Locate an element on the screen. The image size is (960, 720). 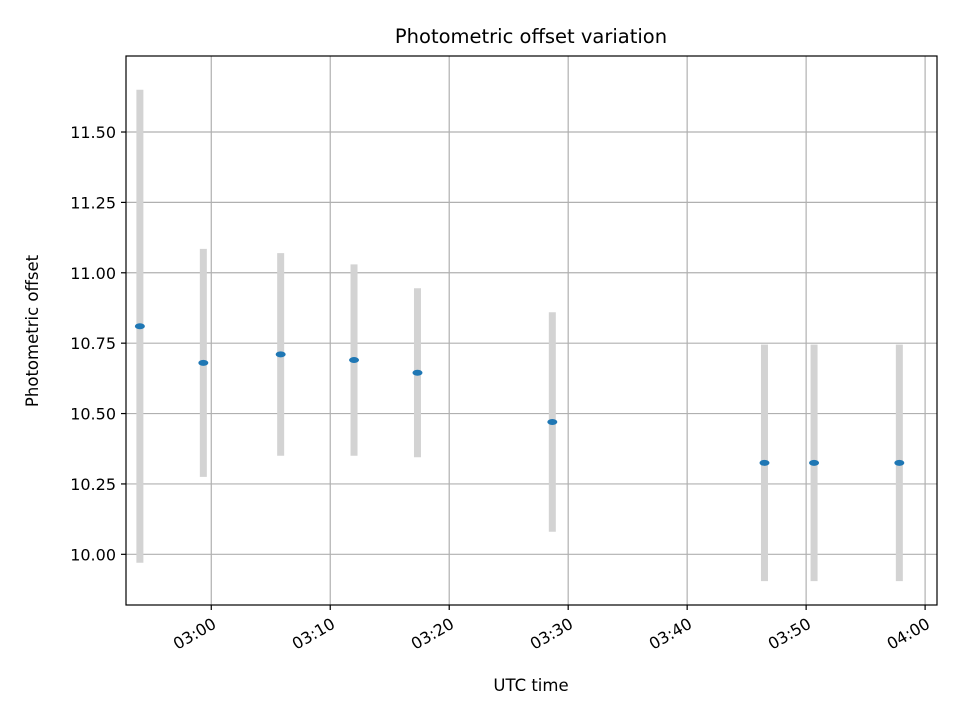
y-axis-ticks: 10.00 10.25 10.50 10.75 11.00 11.25 11.50 is located at coordinates (98, 343).